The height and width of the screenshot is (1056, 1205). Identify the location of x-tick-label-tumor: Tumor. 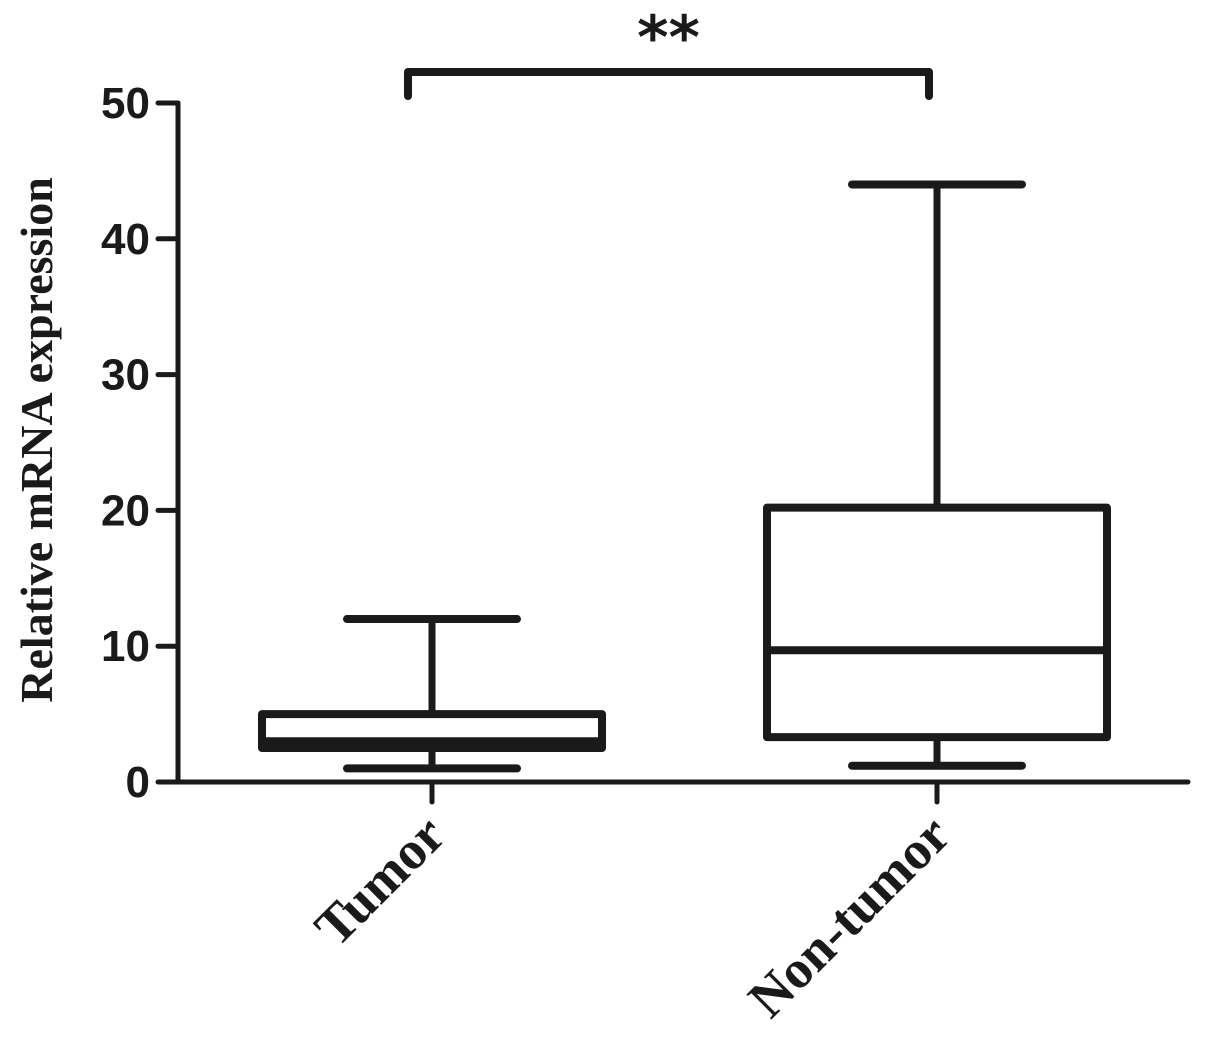
(379, 880).